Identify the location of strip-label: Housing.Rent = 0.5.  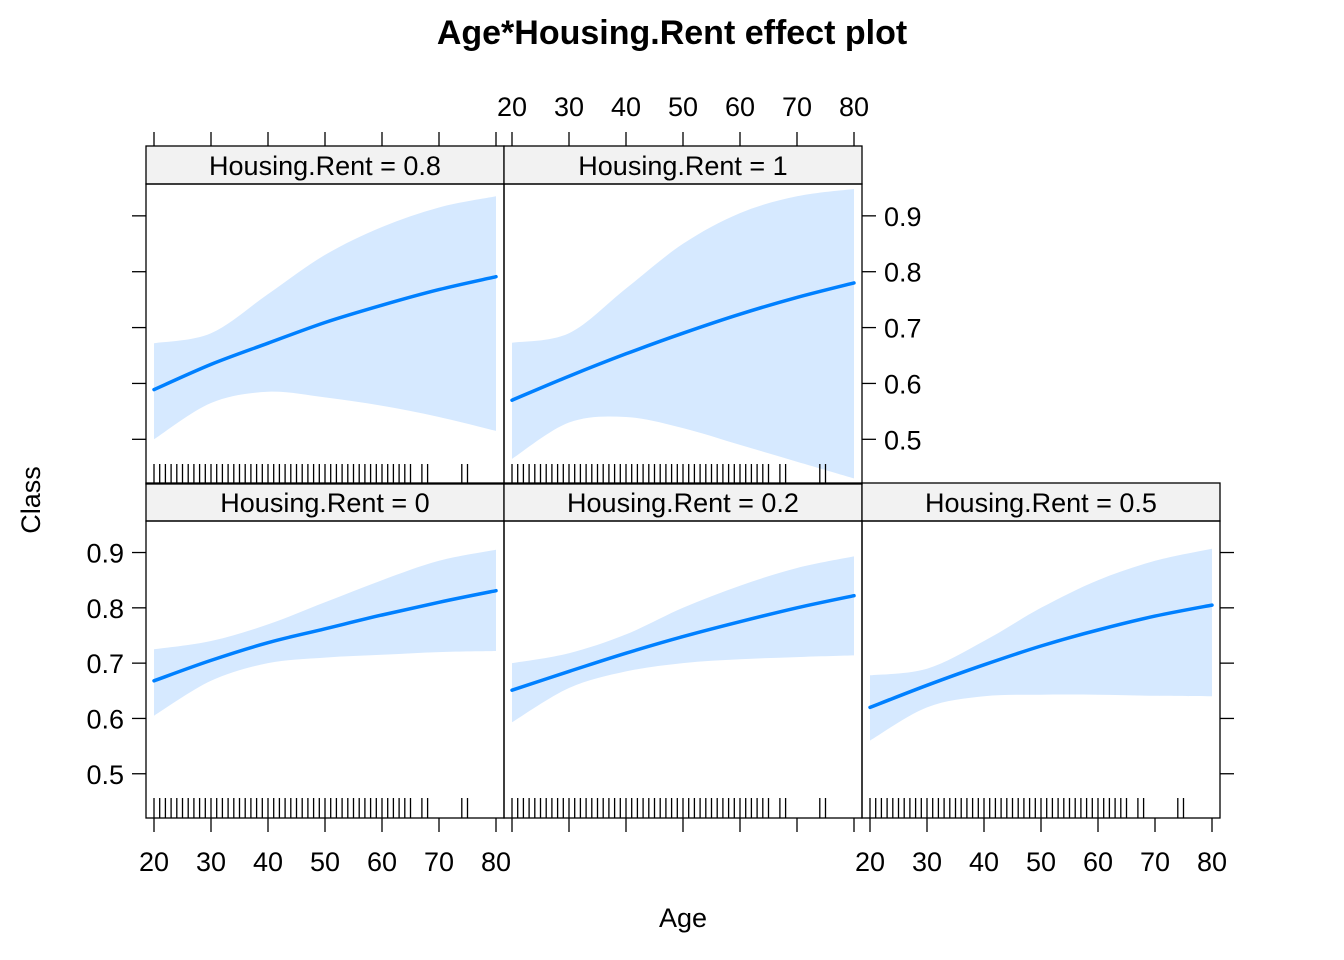
(1041, 503).